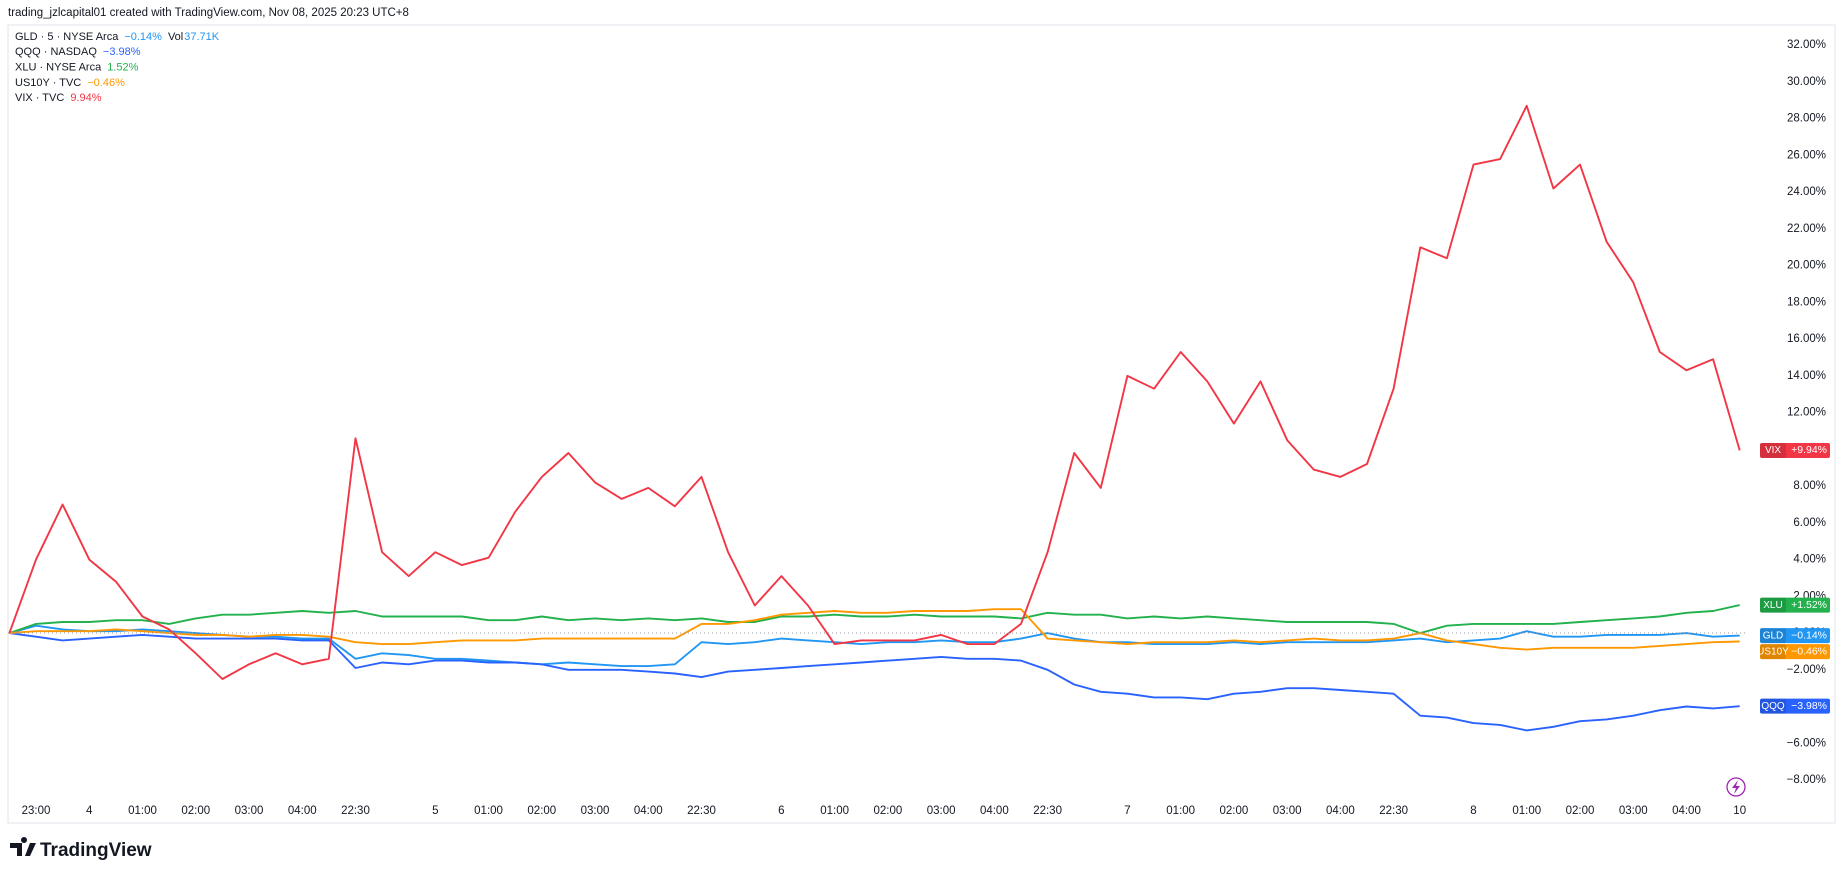 The image size is (1843, 878). Describe the element at coordinates (1806, 376) in the screenshot. I see `y-tick-label: 14.00%` at that location.